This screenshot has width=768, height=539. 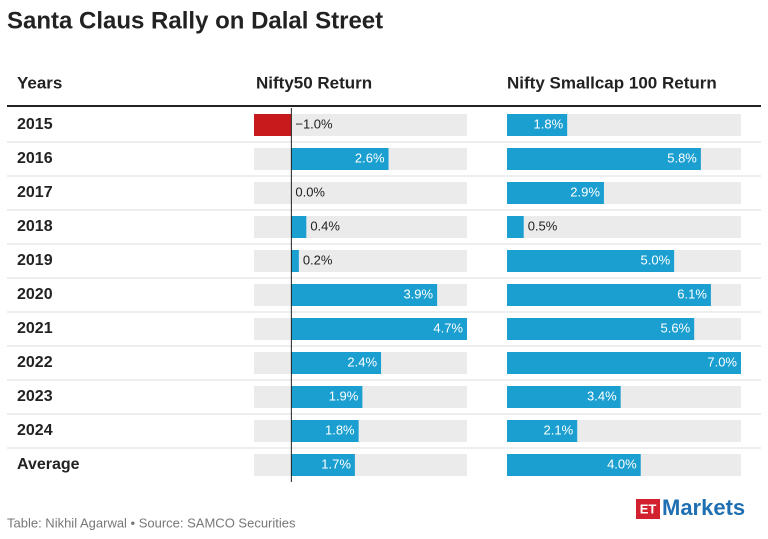 What do you see at coordinates (622, 463) in the screenshot?
I see `value-label: 4.0%` at bounding box center [622, 463].